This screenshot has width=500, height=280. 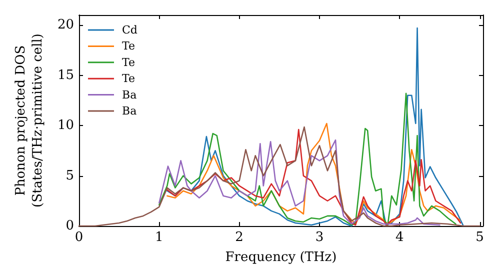 What do you see at coordinates (30, 120) in the screenshot?
I see `y-axis-title: Phonon projected DOS (States/THz·primitive cell)` at bounding box center [30, 120].